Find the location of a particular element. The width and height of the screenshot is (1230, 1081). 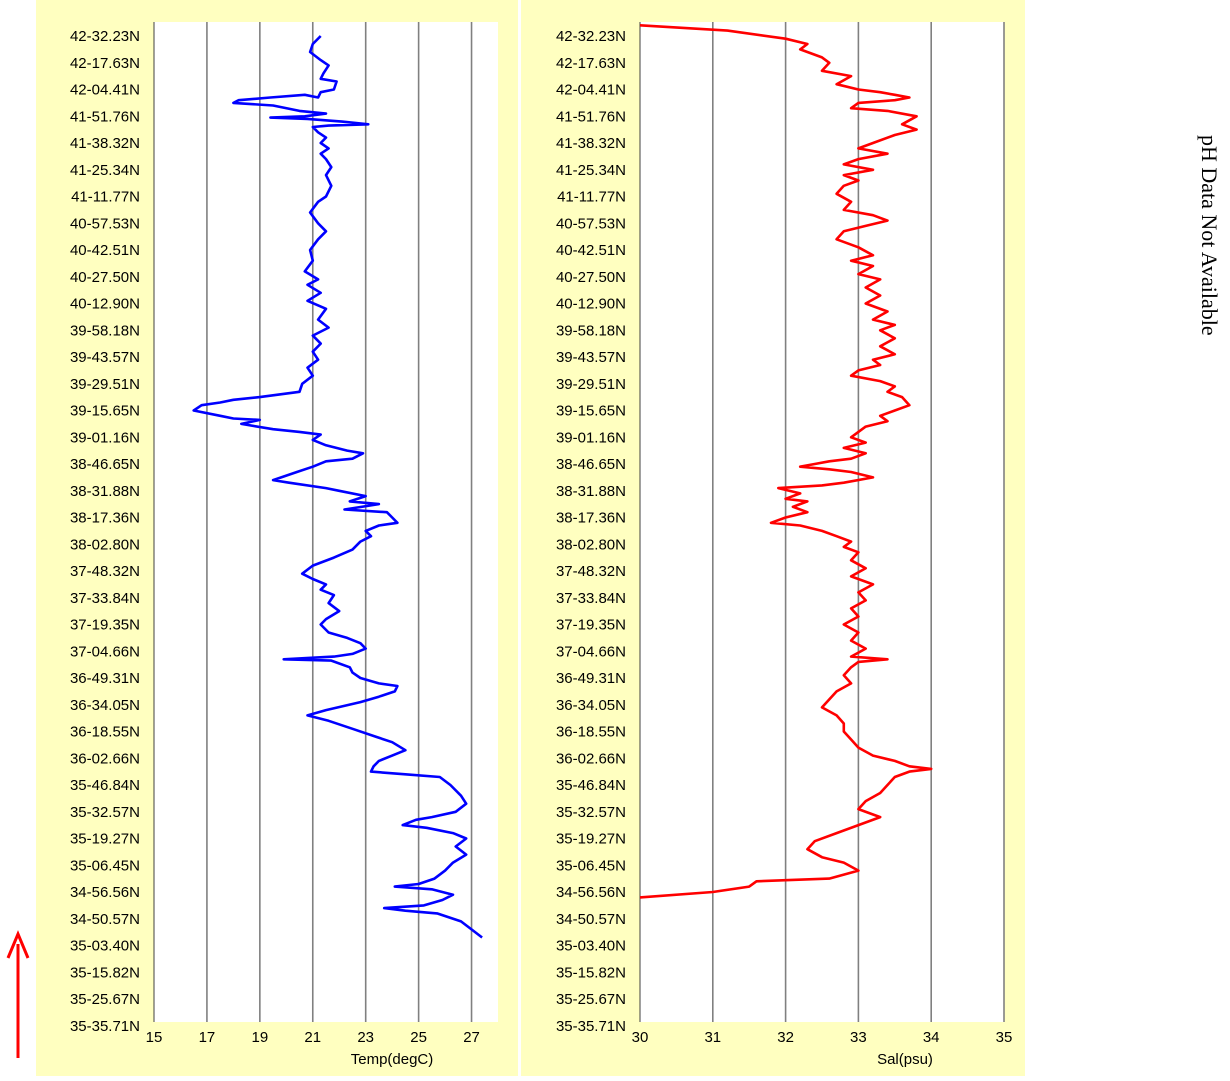

sal-lat-tick-label: 38-46.65N is located at coordinates (591, 464).